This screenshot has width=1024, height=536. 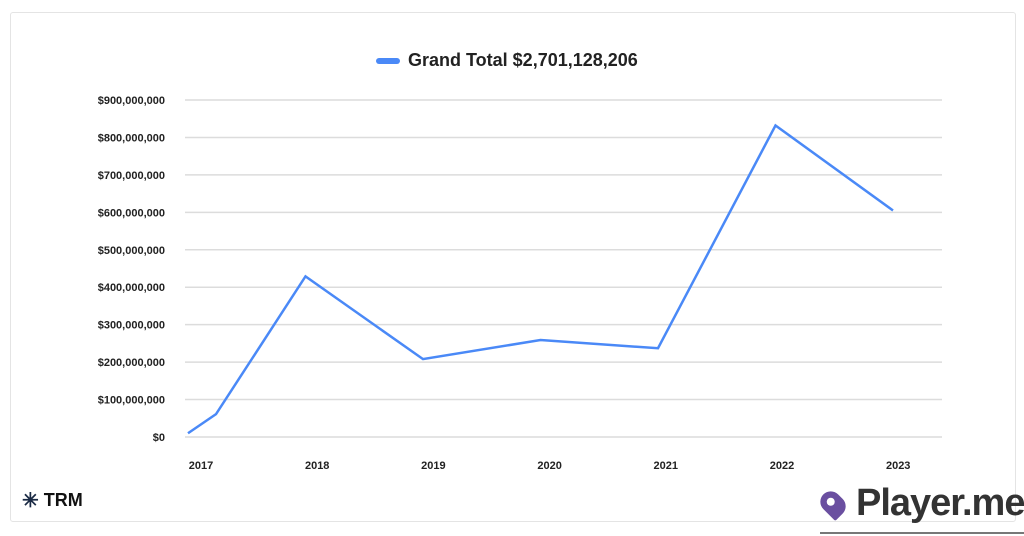 I want to click on pin-icon, so click(x=833, y=503).